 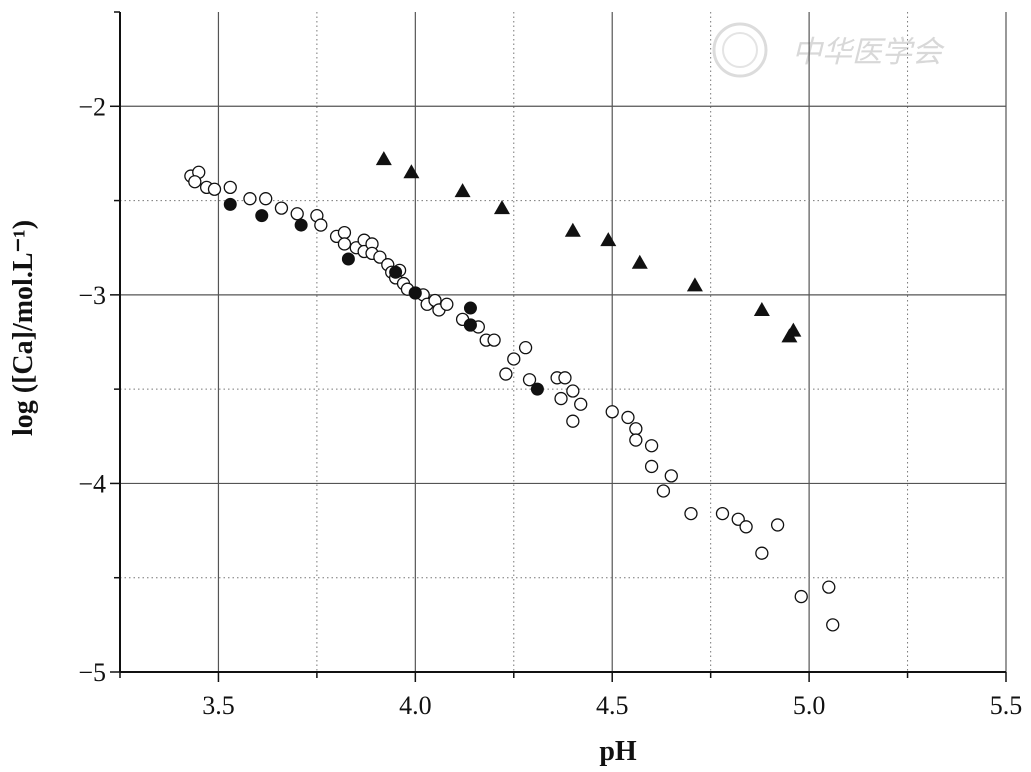 I want to click on y-tick-label: −3, so click(x=92, y=295).